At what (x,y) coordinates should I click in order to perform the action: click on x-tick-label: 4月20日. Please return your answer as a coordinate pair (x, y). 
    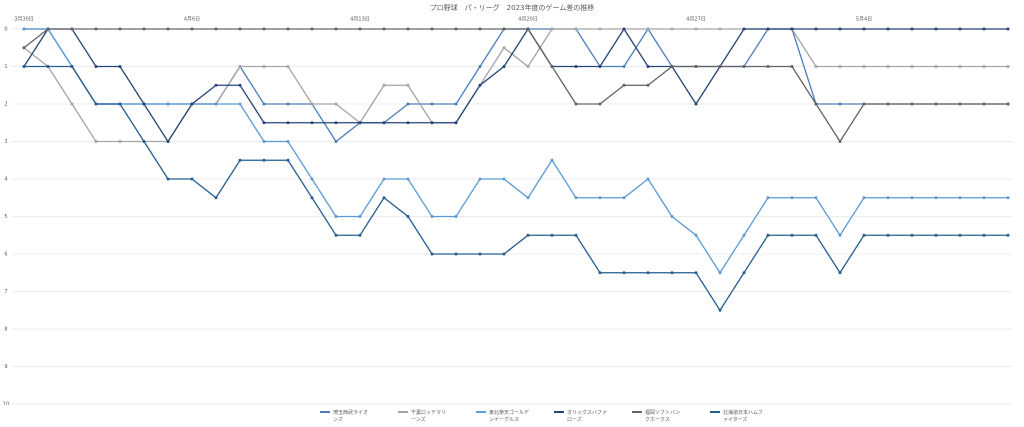
    Looking at the image, I should click on (528, 20).